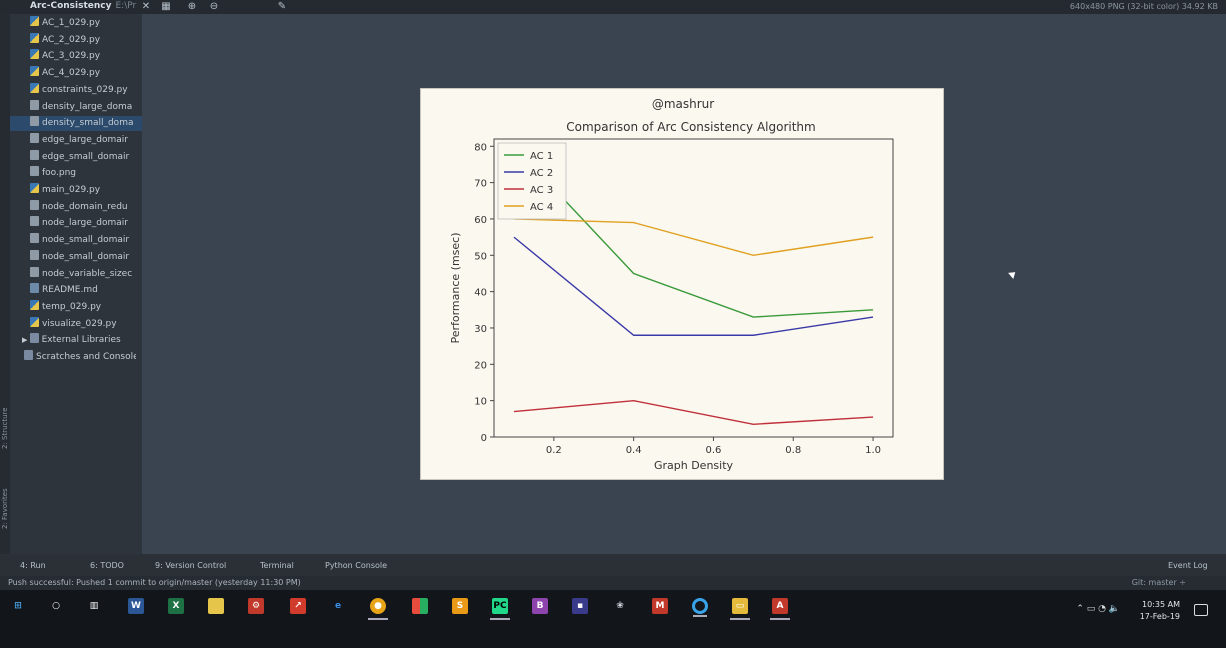 The width and height of the screenshot is (1226, 648). I want to click on store-icon, so click(420, 606).